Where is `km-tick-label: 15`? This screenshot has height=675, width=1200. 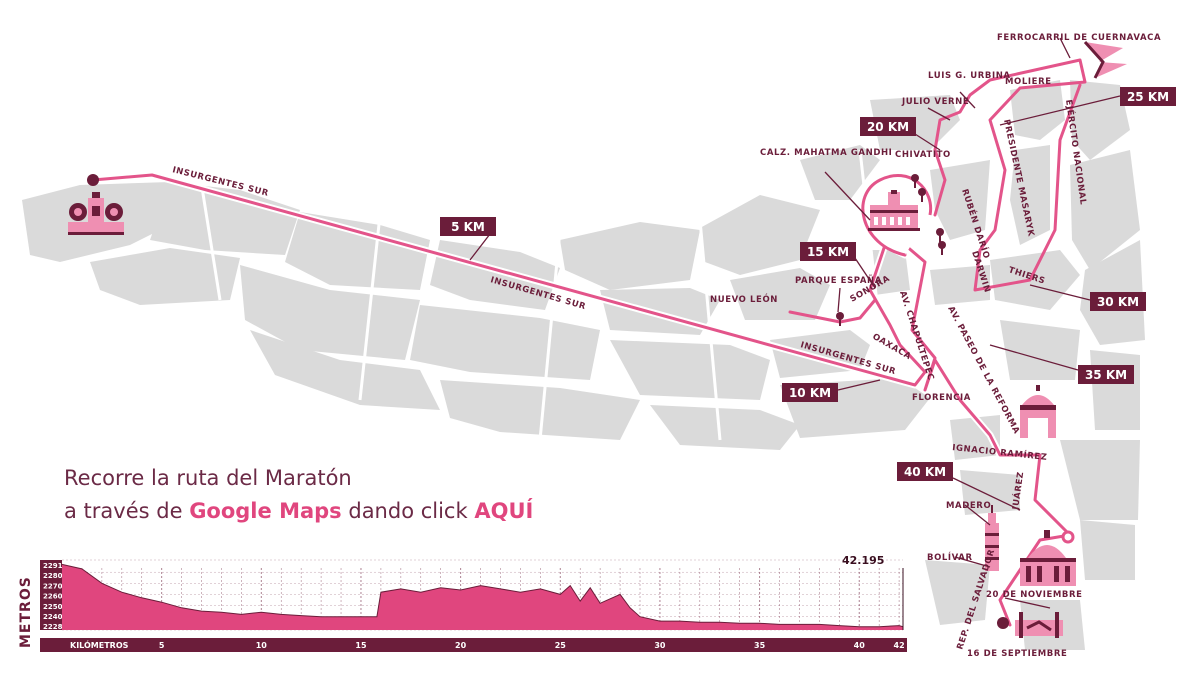
km-tick-label: 15 is located at coordinates (361, 645).